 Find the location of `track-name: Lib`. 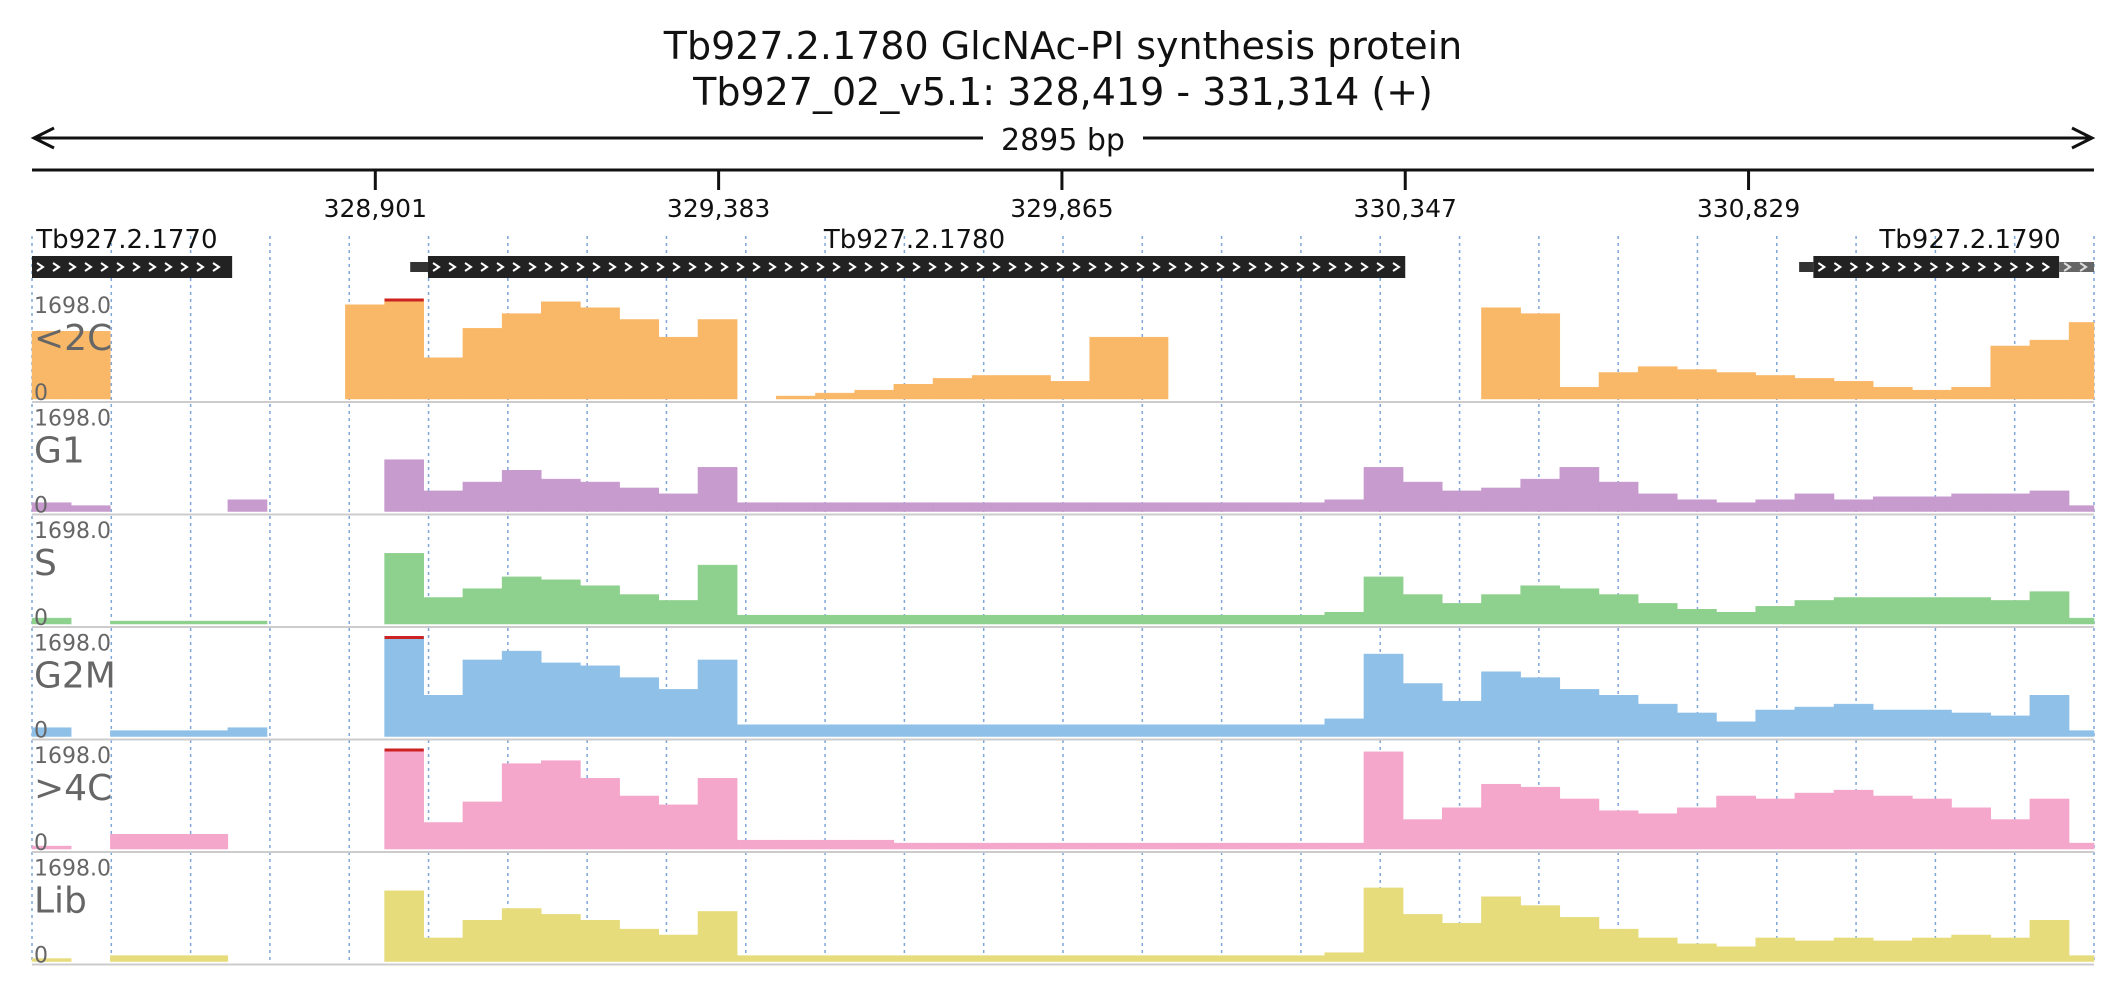

track-name: Lib is located at coordinates (60, 901).